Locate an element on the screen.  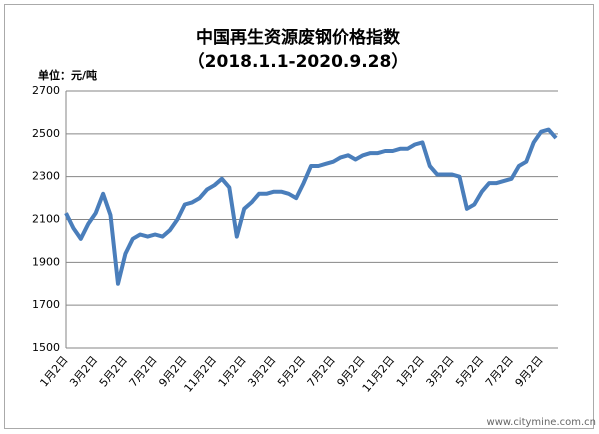
y-tick-label: 1500 is located at coordinates (46, 347).